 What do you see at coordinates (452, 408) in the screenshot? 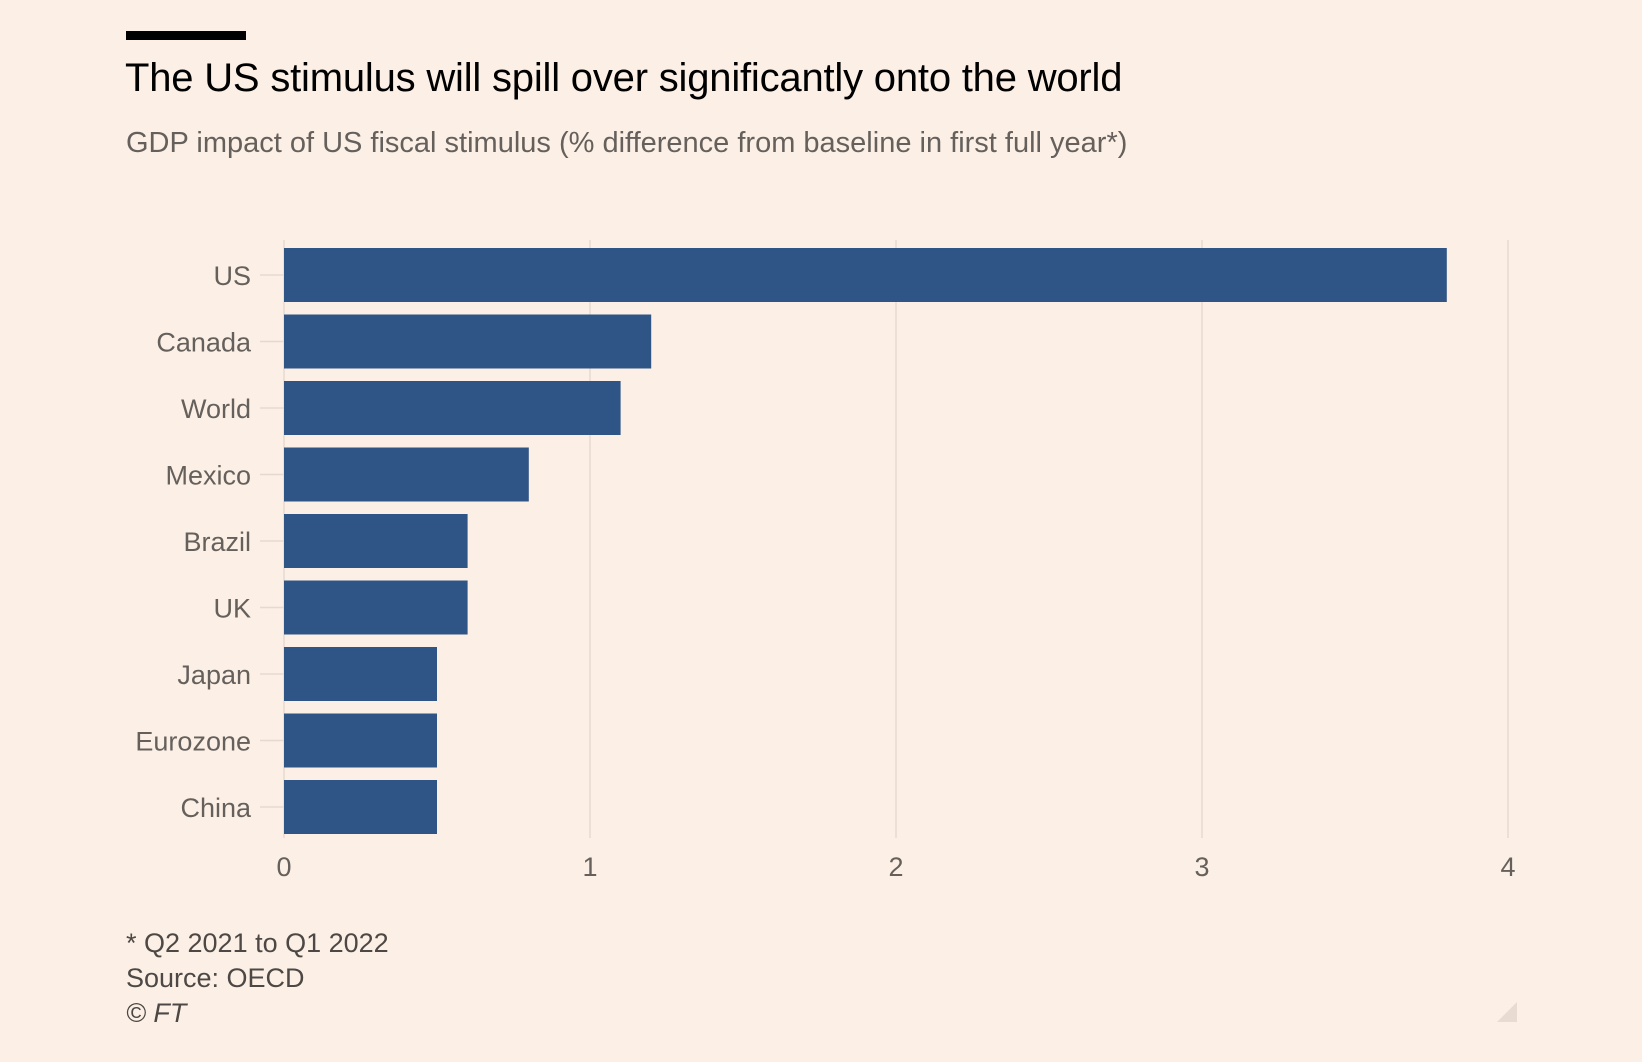
I see `bar-world` at bounding box center [452, 408].